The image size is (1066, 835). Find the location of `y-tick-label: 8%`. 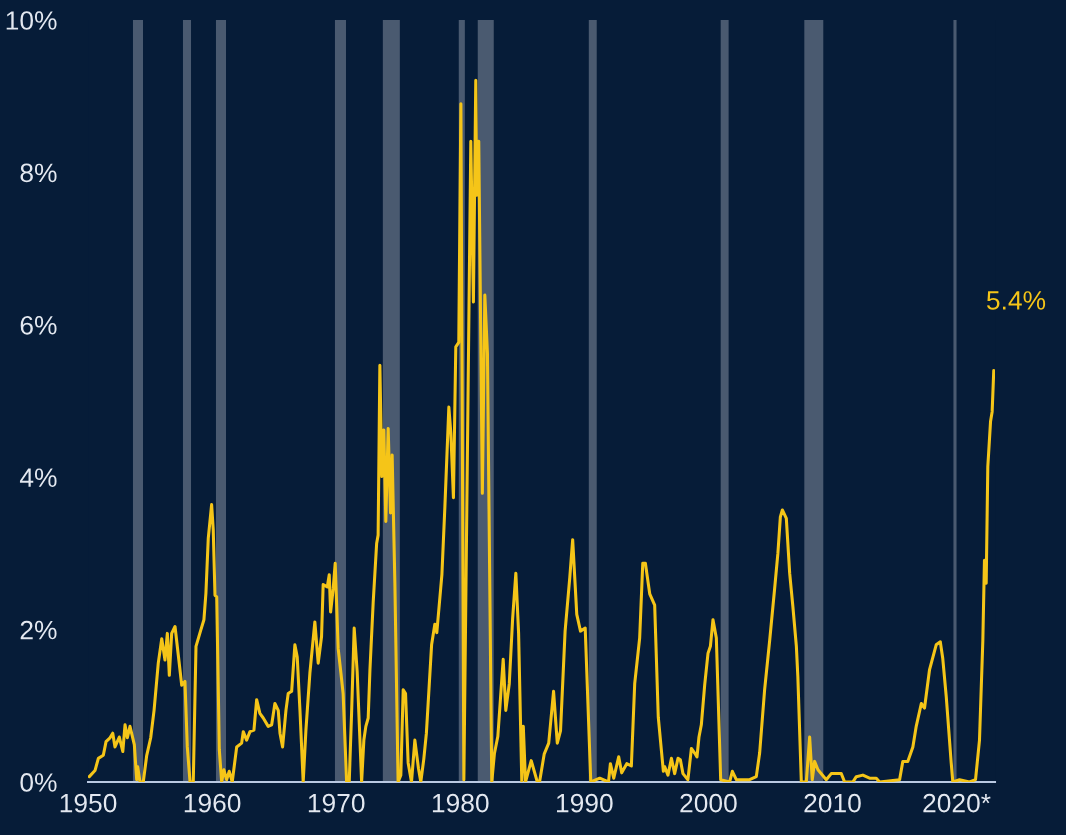

y-tick-label: 8% is located at coordinates (38, 173).